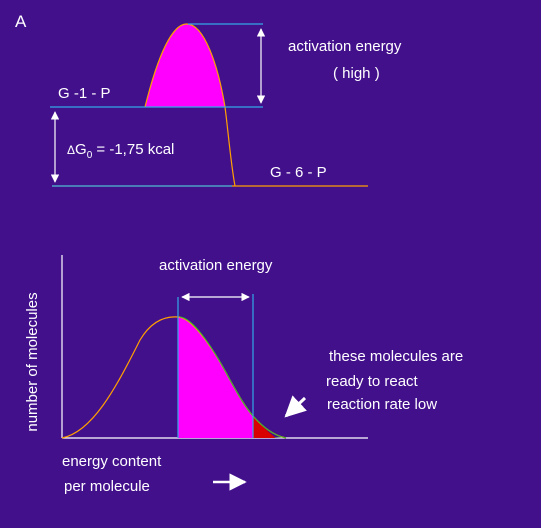 This screenshot has width=541, height=528. I want to click on annotation-line-1: these molecules are, so click(396, 356).